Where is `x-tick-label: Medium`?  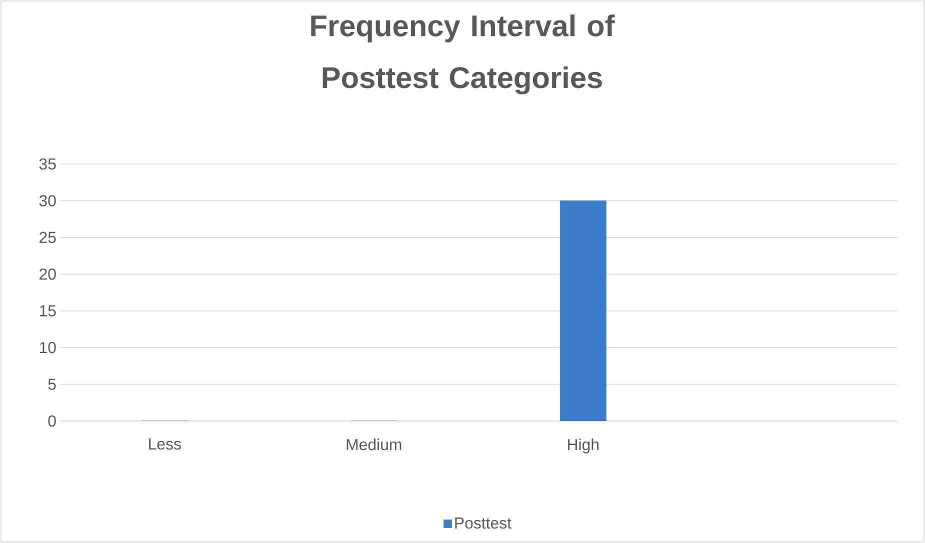
x-tick-label: Medium is located at coordinates (374, 444).